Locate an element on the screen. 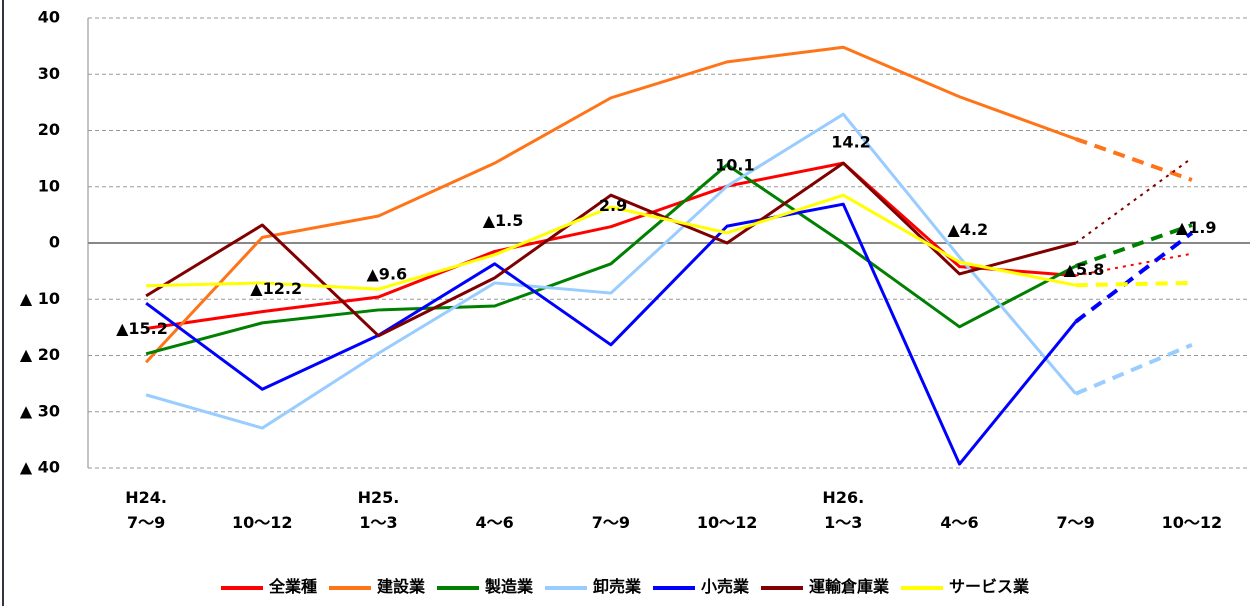  data-label: ▲1.5 is located at coordinates (503, 220).